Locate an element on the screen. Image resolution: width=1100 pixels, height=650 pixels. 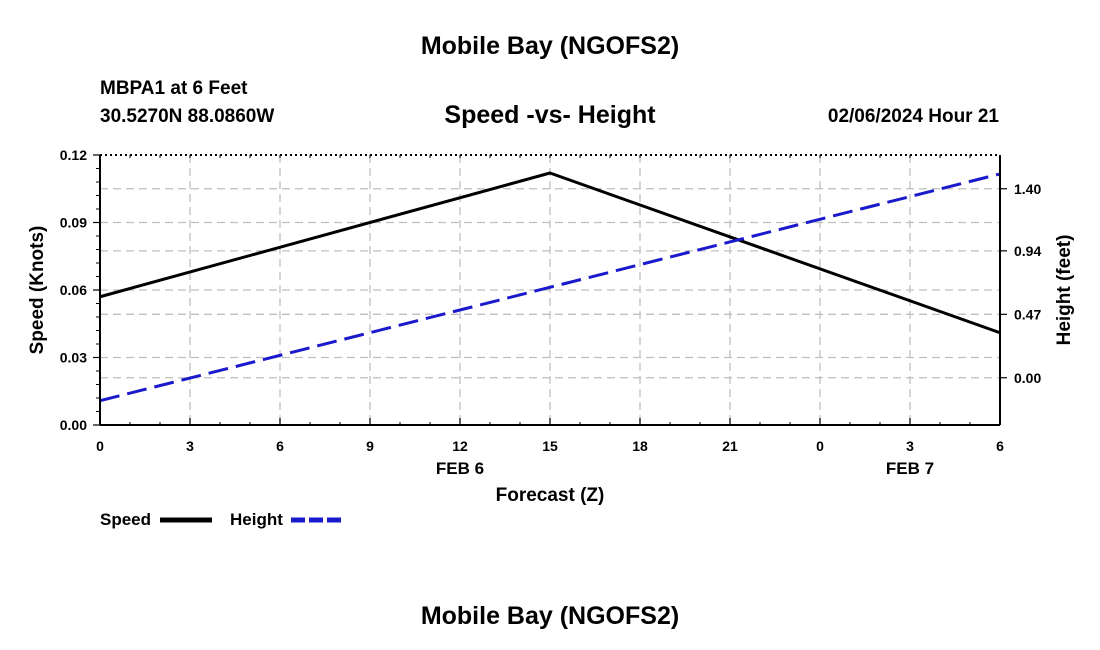
y-axis-title: Speed (Knots) is located at coordinates (37, 290).